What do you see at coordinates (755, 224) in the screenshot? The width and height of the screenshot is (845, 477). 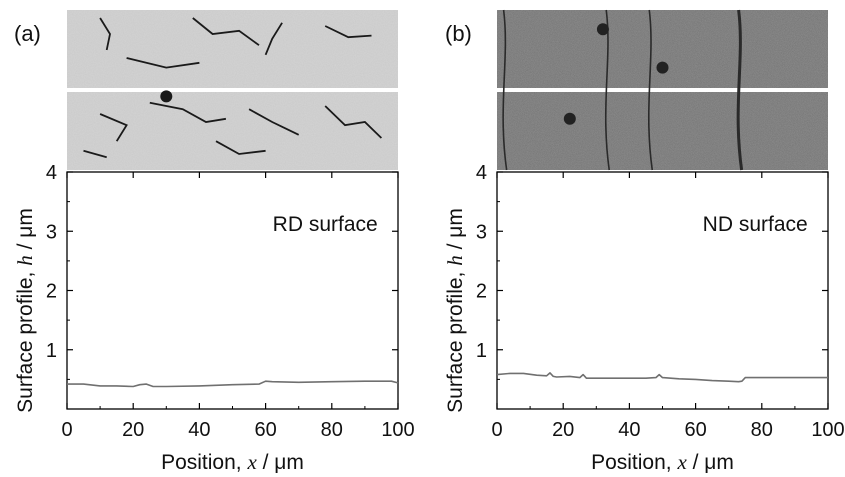 I see `surface-annotation: ND surface` at bounding box center [755, 224].